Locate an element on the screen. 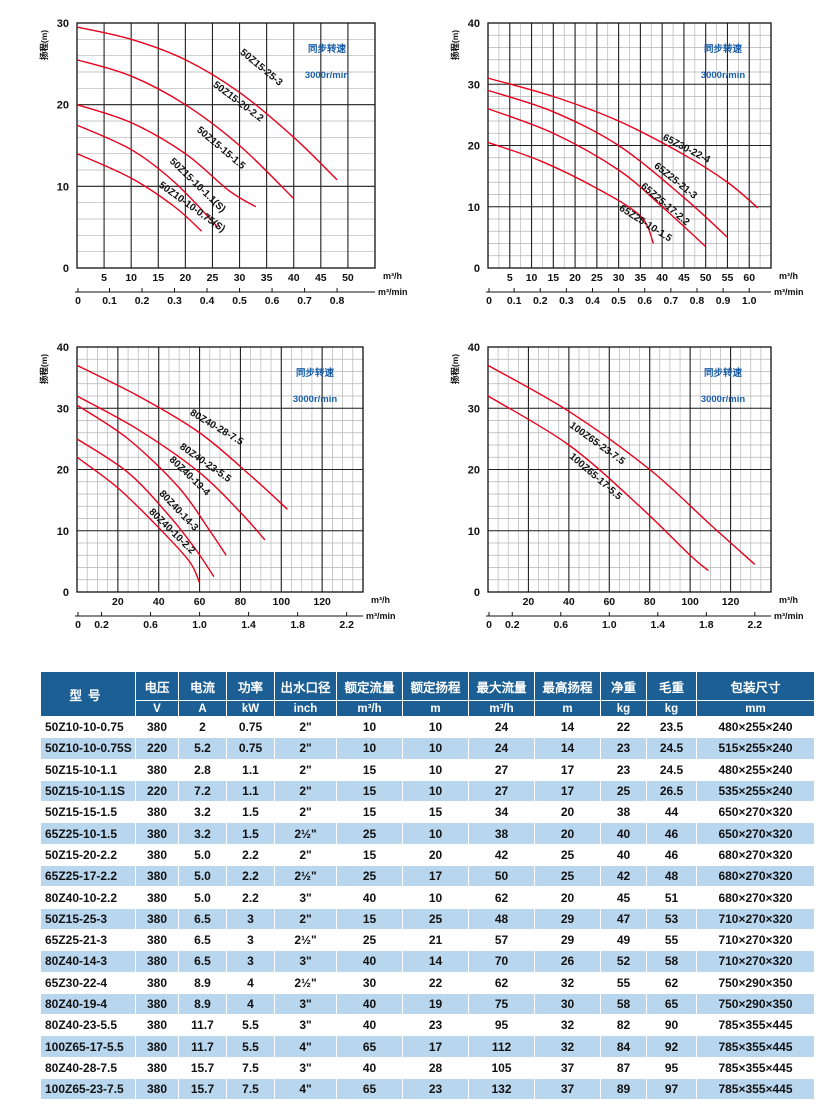 The height and width of the screenshot is (1113, 829). model-cell: 100Z65-23-7.5 is located at coordinates (88, 1089).